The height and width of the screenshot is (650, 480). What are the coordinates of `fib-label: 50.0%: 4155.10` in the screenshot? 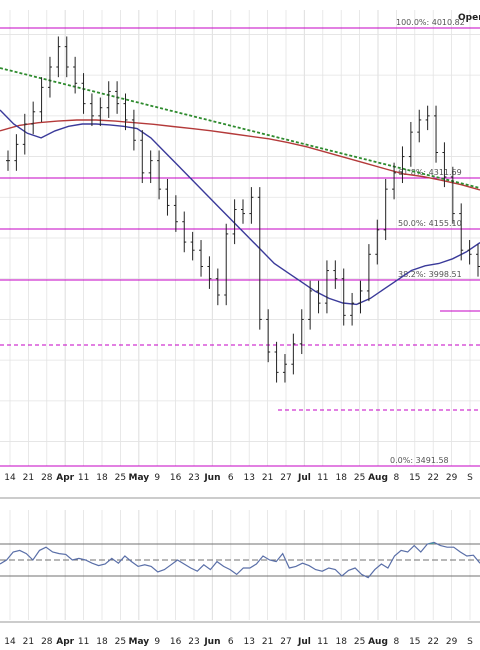 It's located at (430, 223).